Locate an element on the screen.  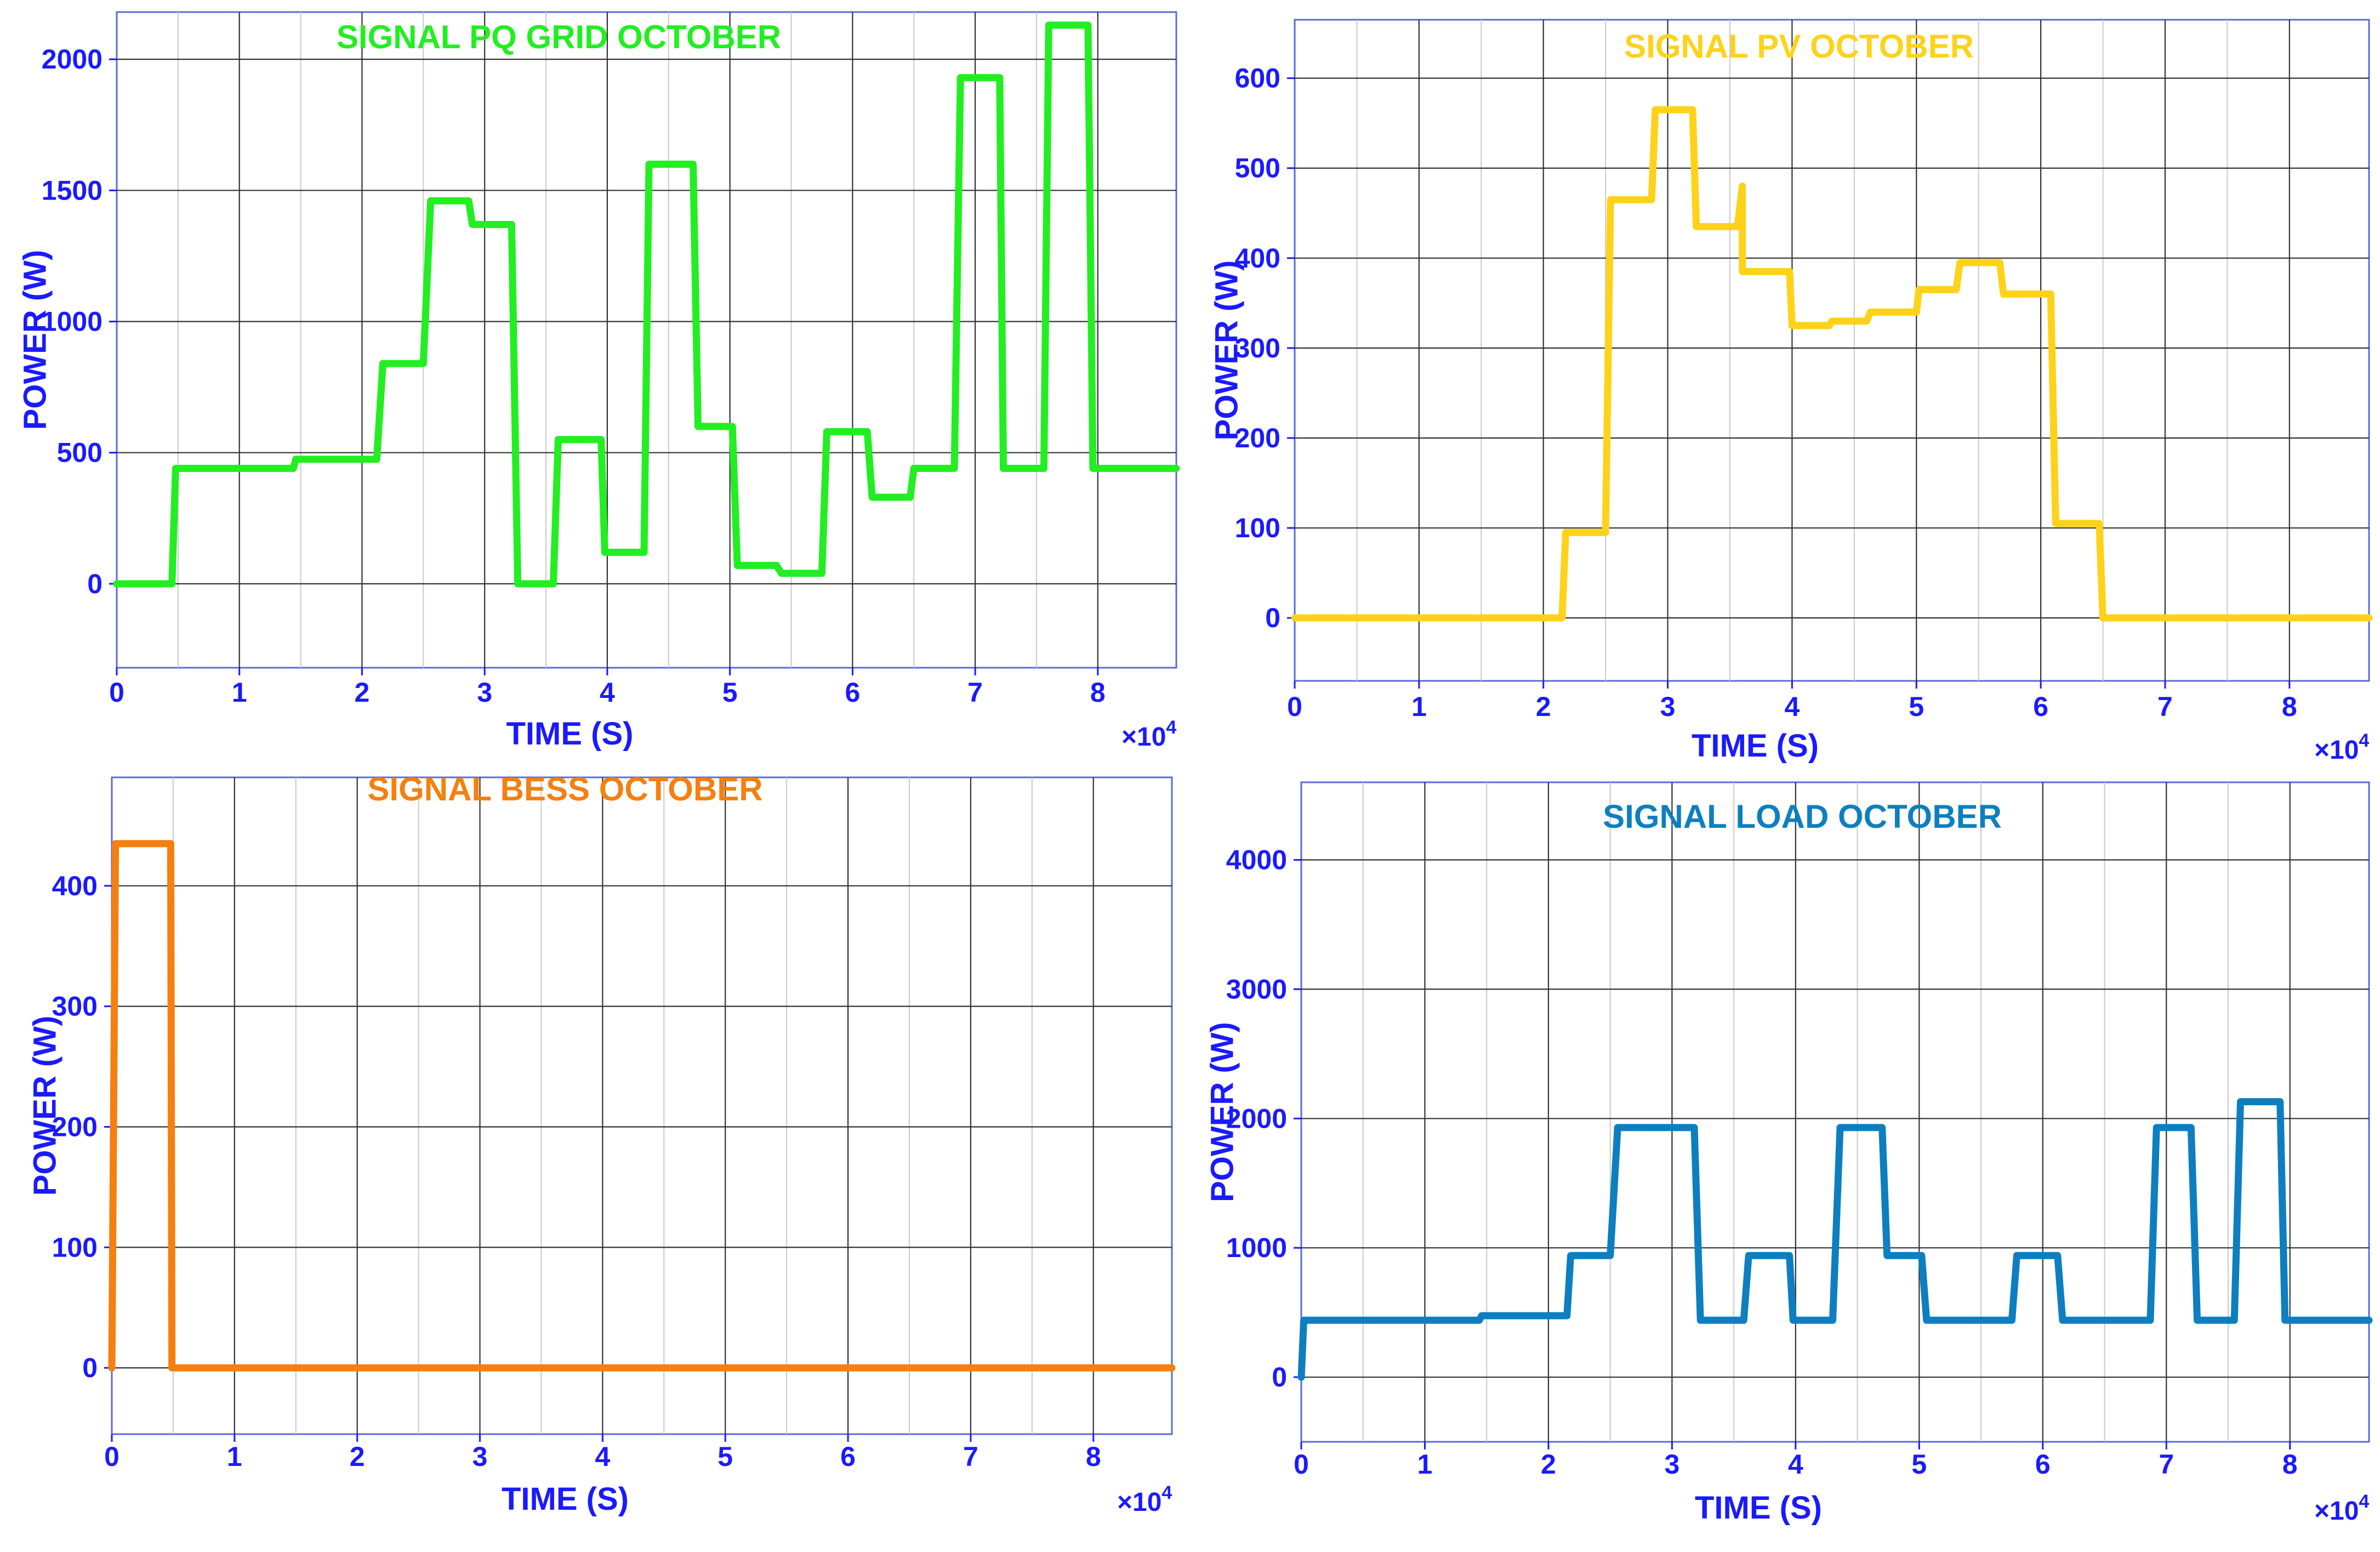
y-tick-label: 4000 is located at coordinates (1256, 860).